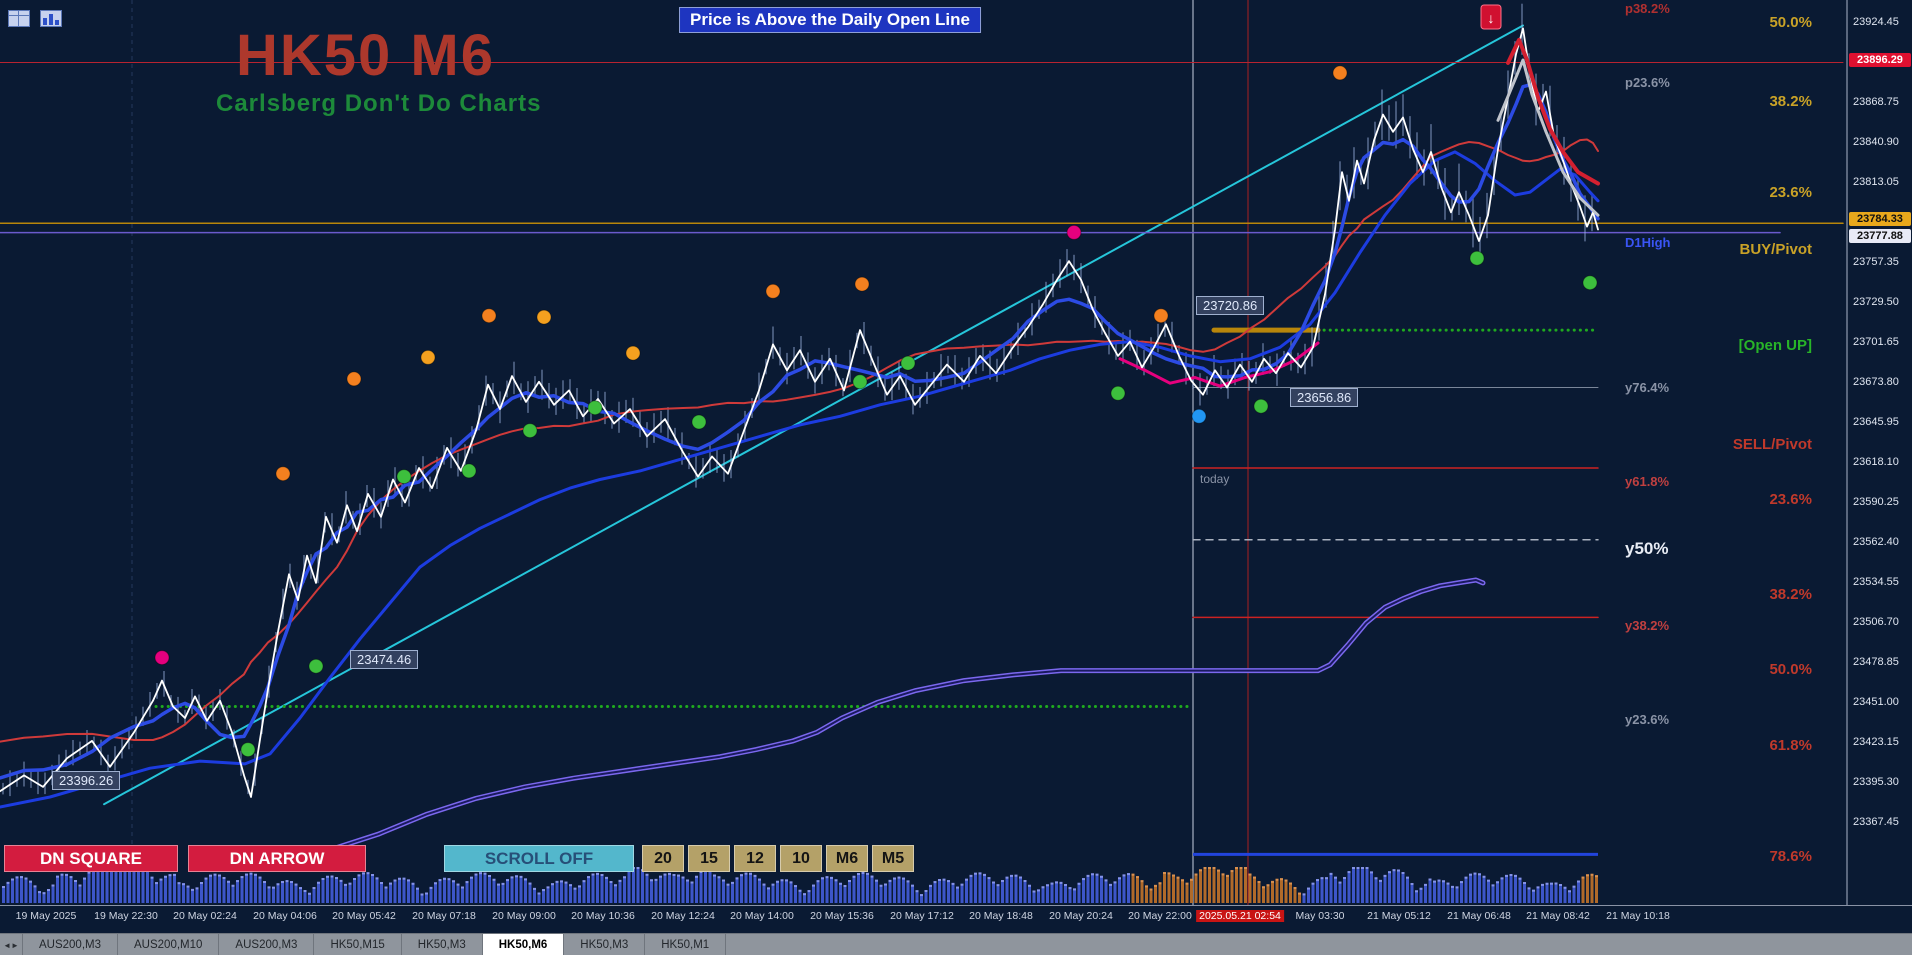 Image resolution: width=1912 pixels, height=955 pixels. I want to click on time-label: 20 May 02:24, so click(205, 916).